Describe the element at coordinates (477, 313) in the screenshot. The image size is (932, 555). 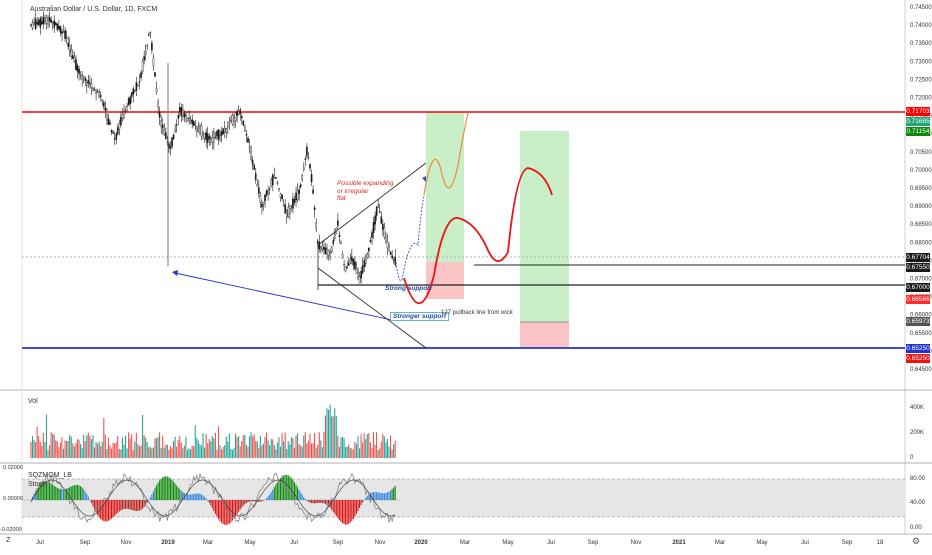
I see `annotation-pullback: 127 pullback line from wick` at that location.